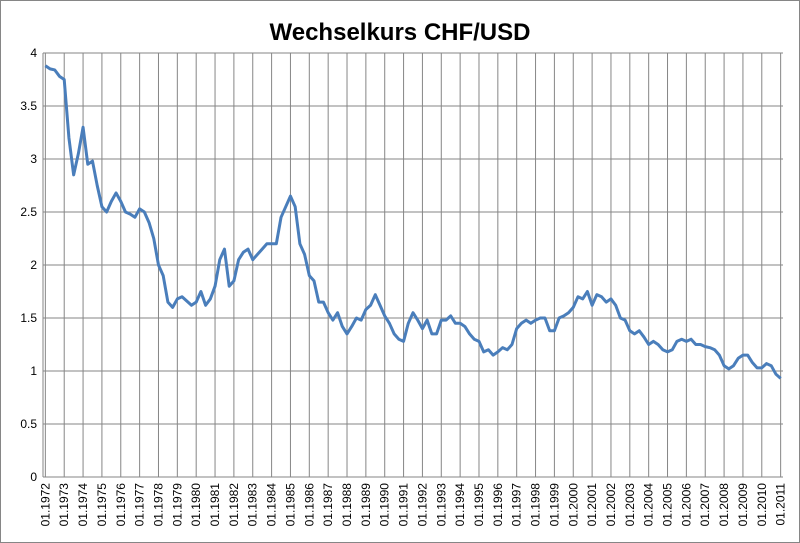  I want to click on x-tick-label: 01.1977, so click(140, 505).